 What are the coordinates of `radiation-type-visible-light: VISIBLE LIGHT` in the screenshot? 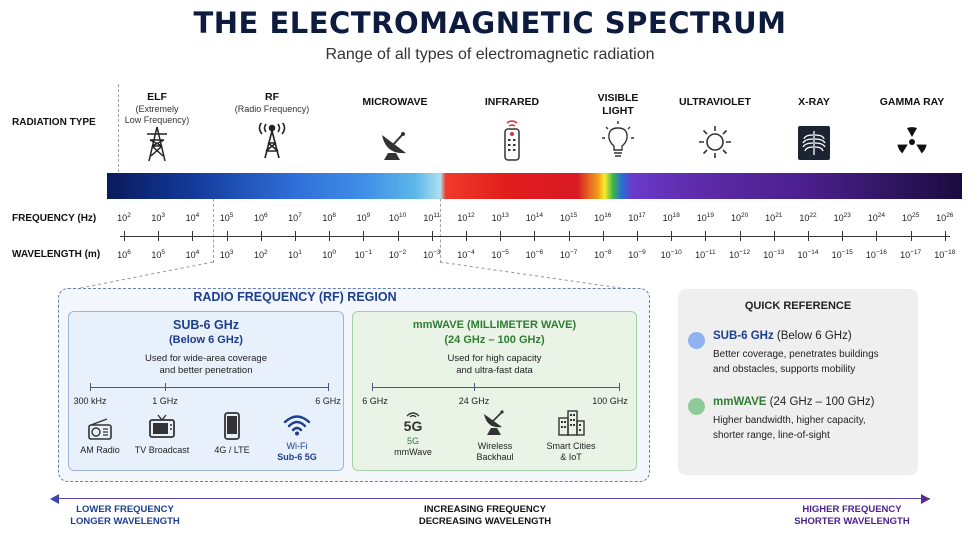 It's located at (618, 125).